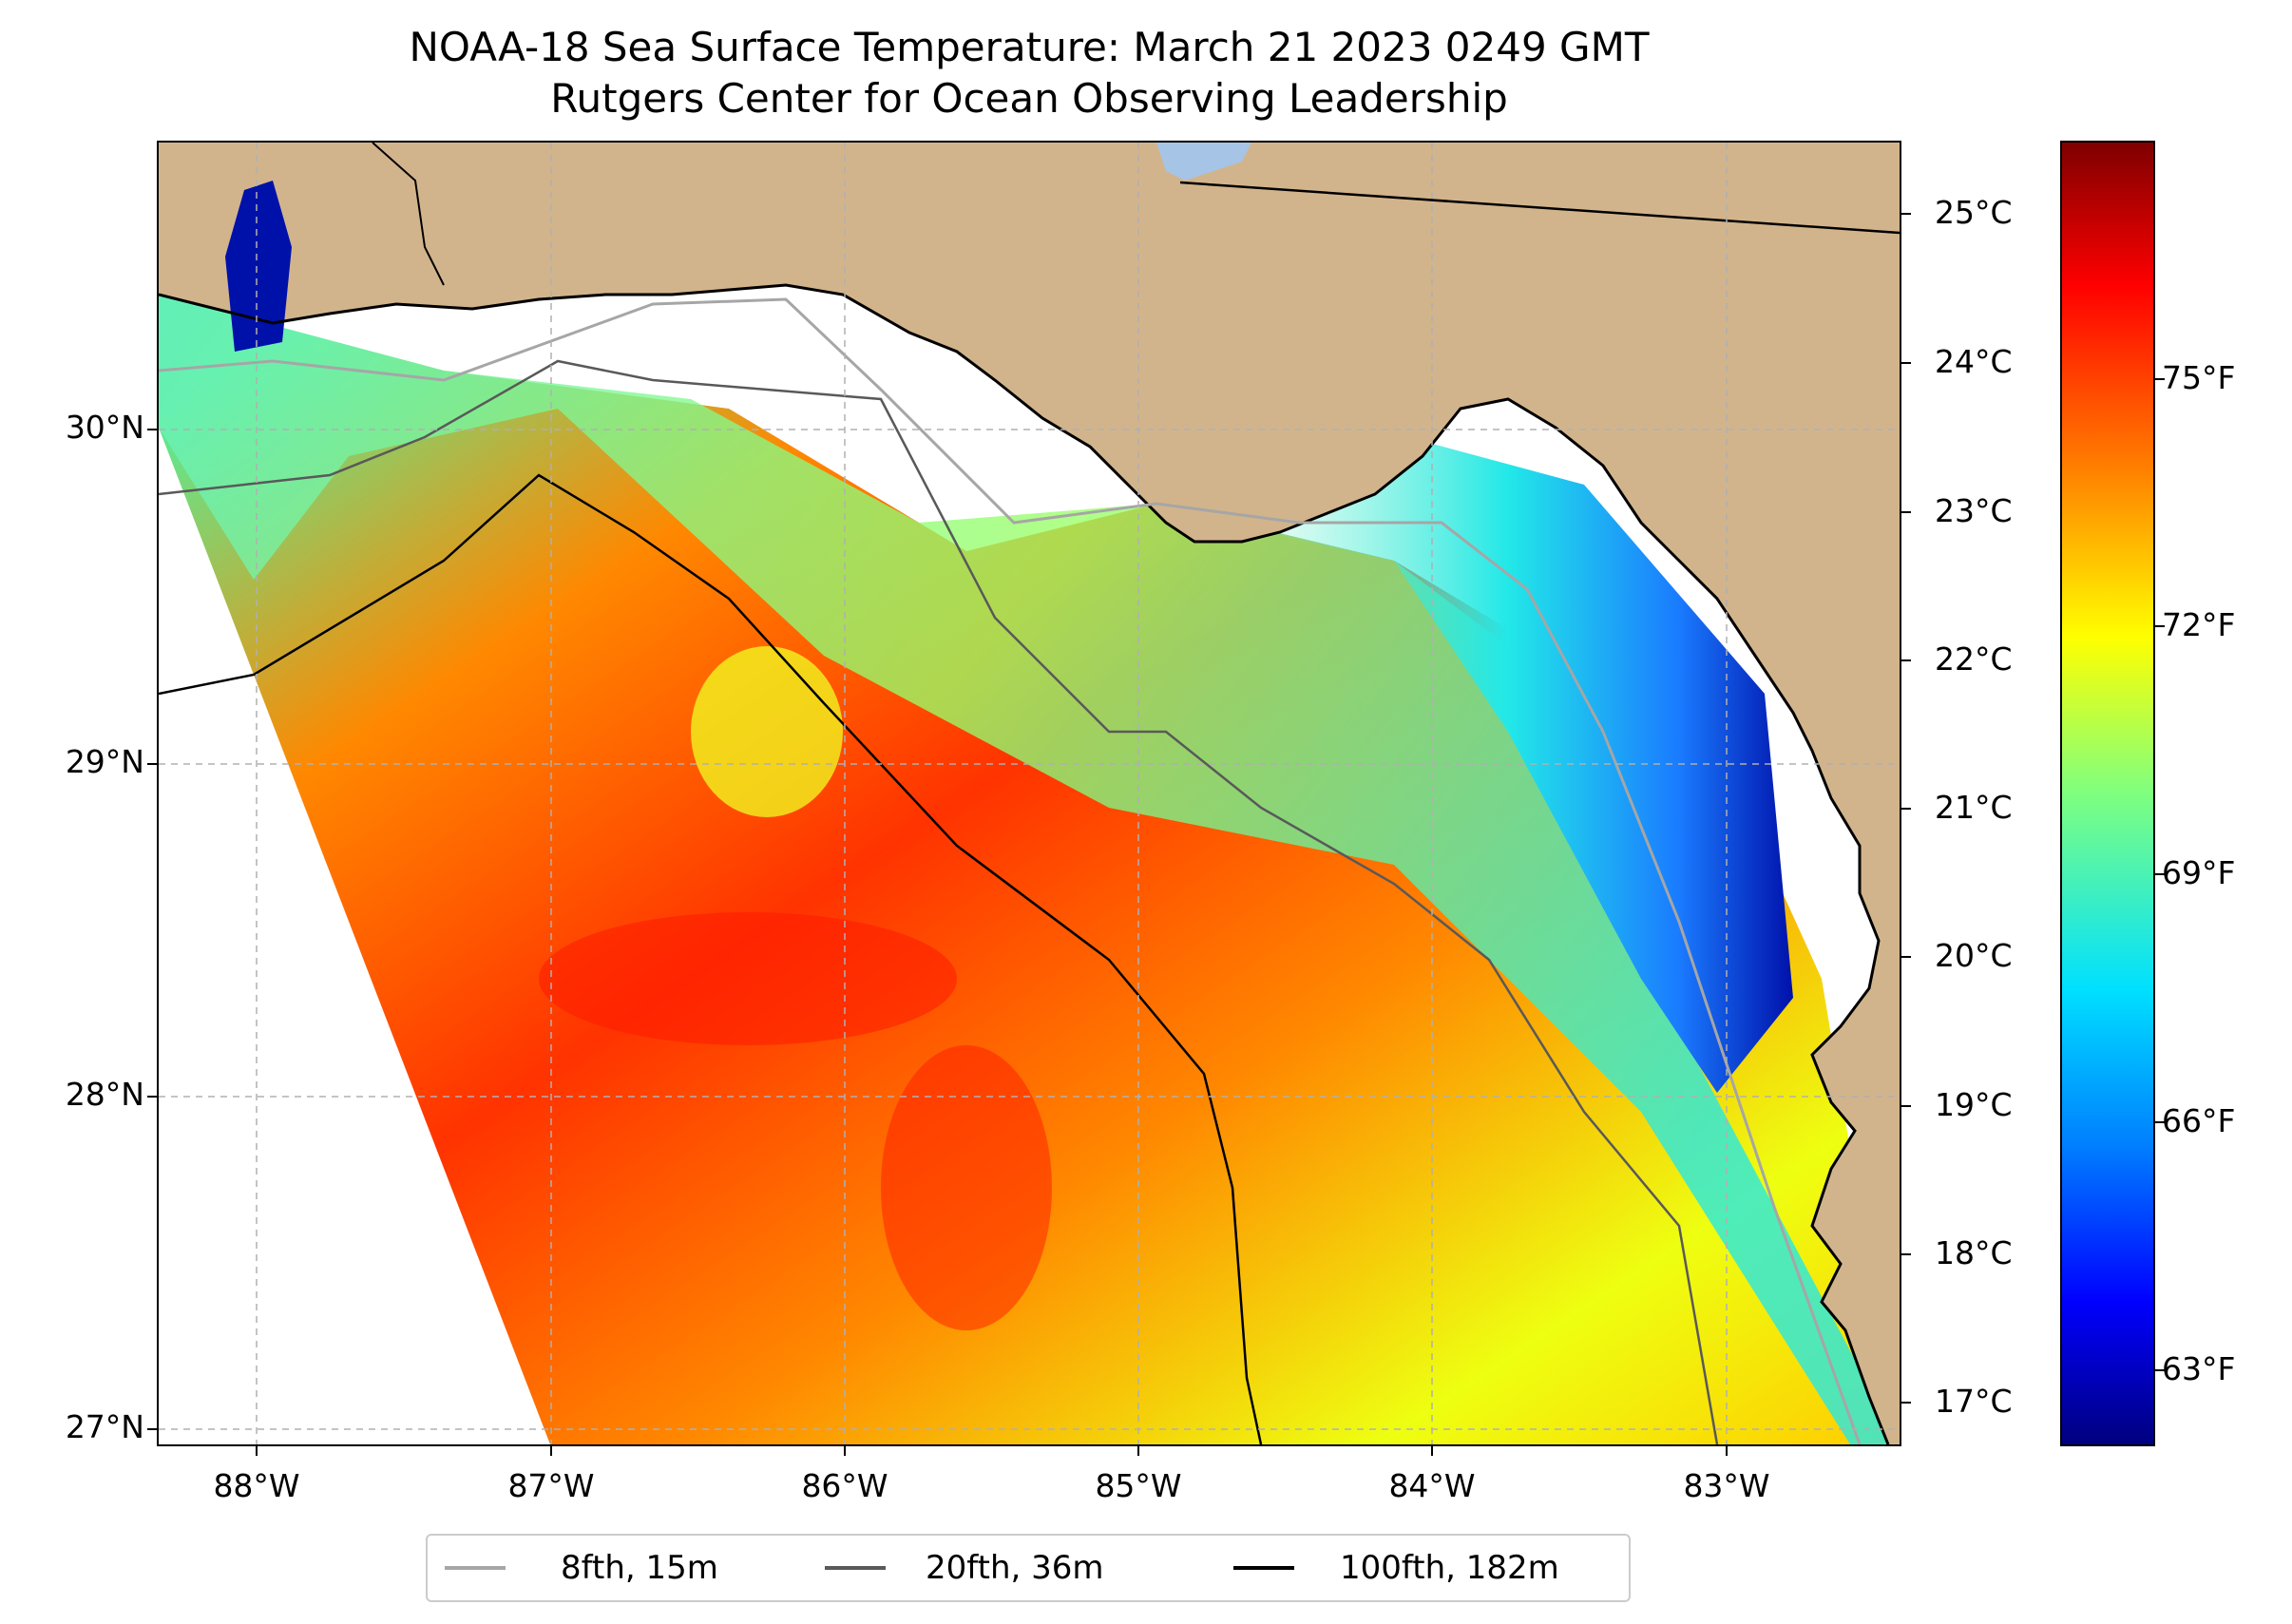 The width and height of the screenshot is (2292, 1624). I want to click on lon-label-84w: 84°W, so click(1432, 1485).